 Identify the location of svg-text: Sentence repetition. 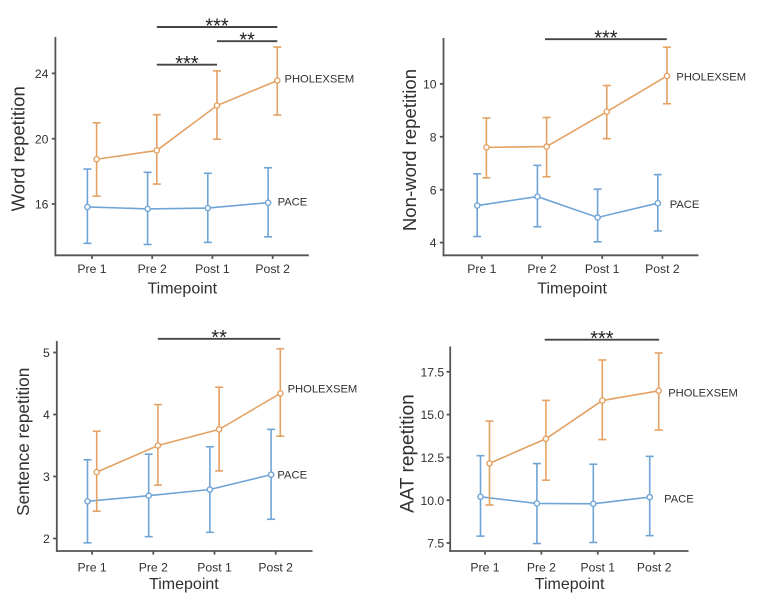
(23, 442).